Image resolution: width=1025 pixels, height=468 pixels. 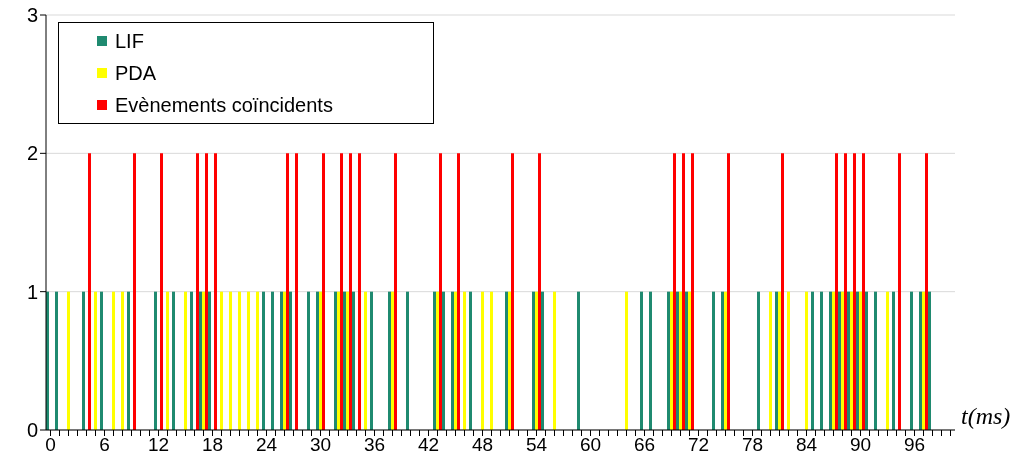 I want to click on x-tick-label: 48, so click(x=482, y=445).